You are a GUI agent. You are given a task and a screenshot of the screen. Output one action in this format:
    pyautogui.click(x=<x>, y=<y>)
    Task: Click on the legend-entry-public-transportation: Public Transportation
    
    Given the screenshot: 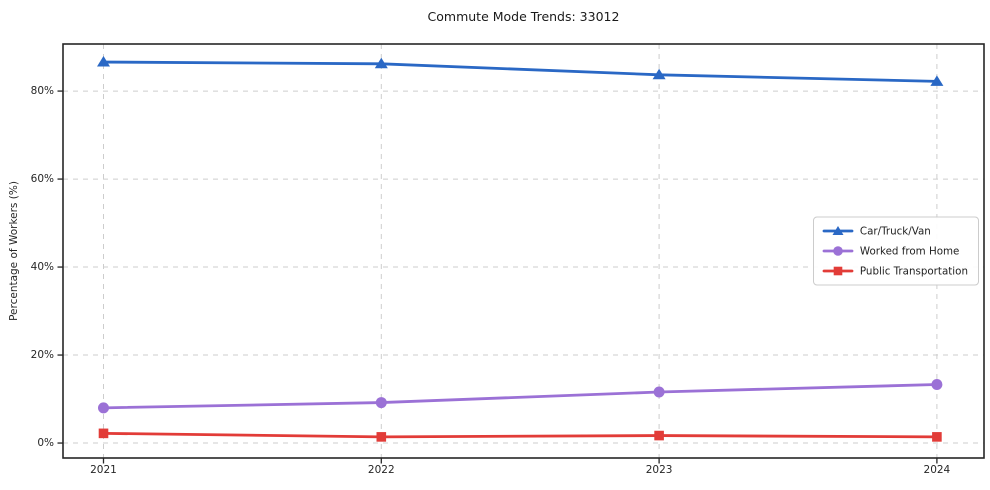 What is the action you would take?
    pyautogui.click(x=895, y=271)
    